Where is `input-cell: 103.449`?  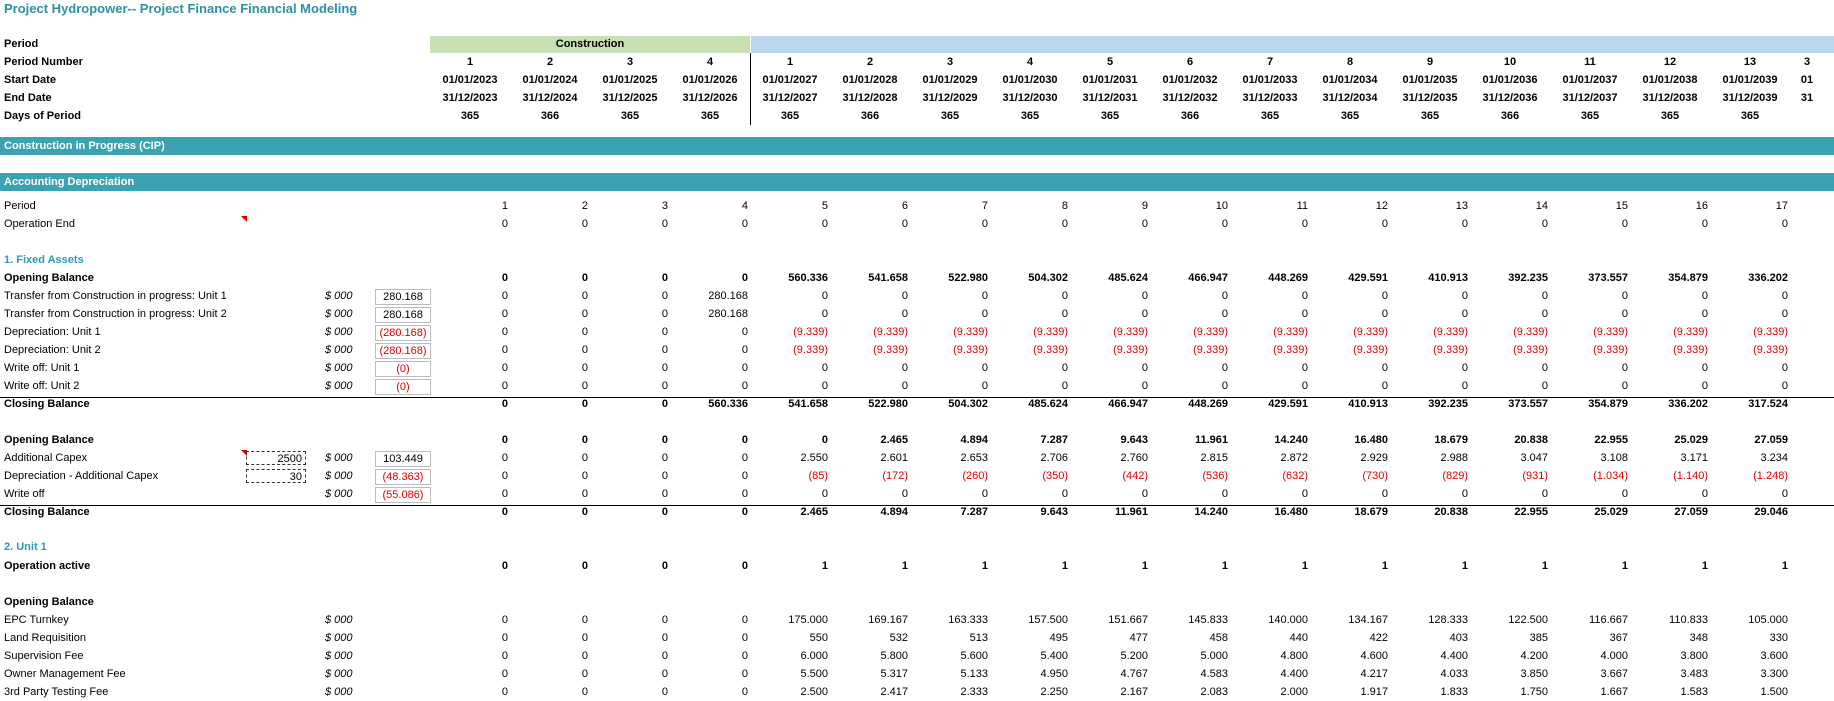
input-cell: 103.449 is located at coordinates (403, 459).